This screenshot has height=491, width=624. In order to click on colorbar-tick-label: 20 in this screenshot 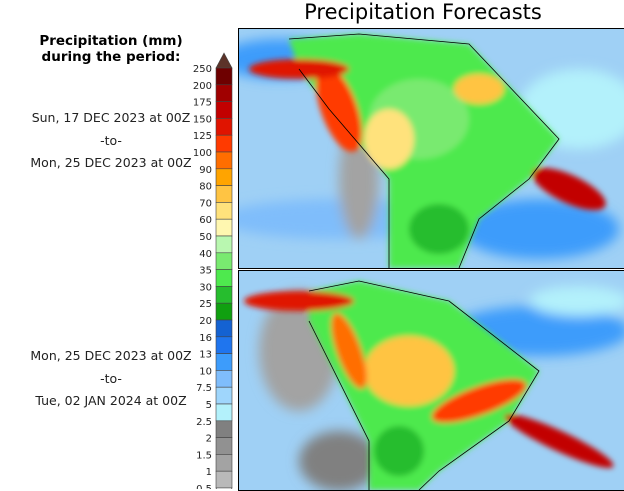, I will do `click(205, 321)`.